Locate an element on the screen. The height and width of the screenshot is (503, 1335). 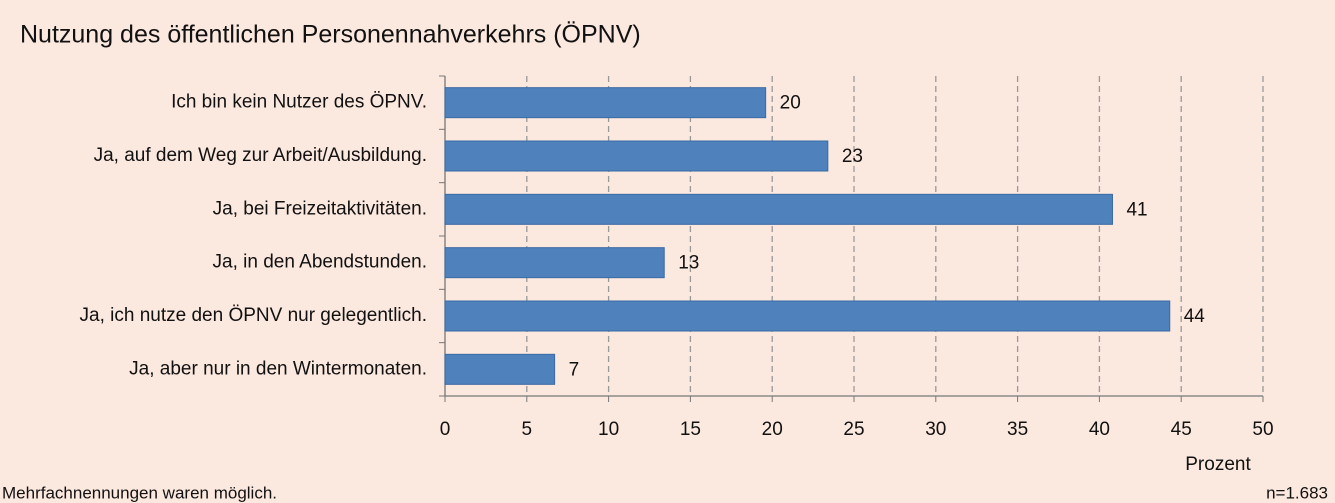
data-label: 44 is located at coordinates (1195, 316).